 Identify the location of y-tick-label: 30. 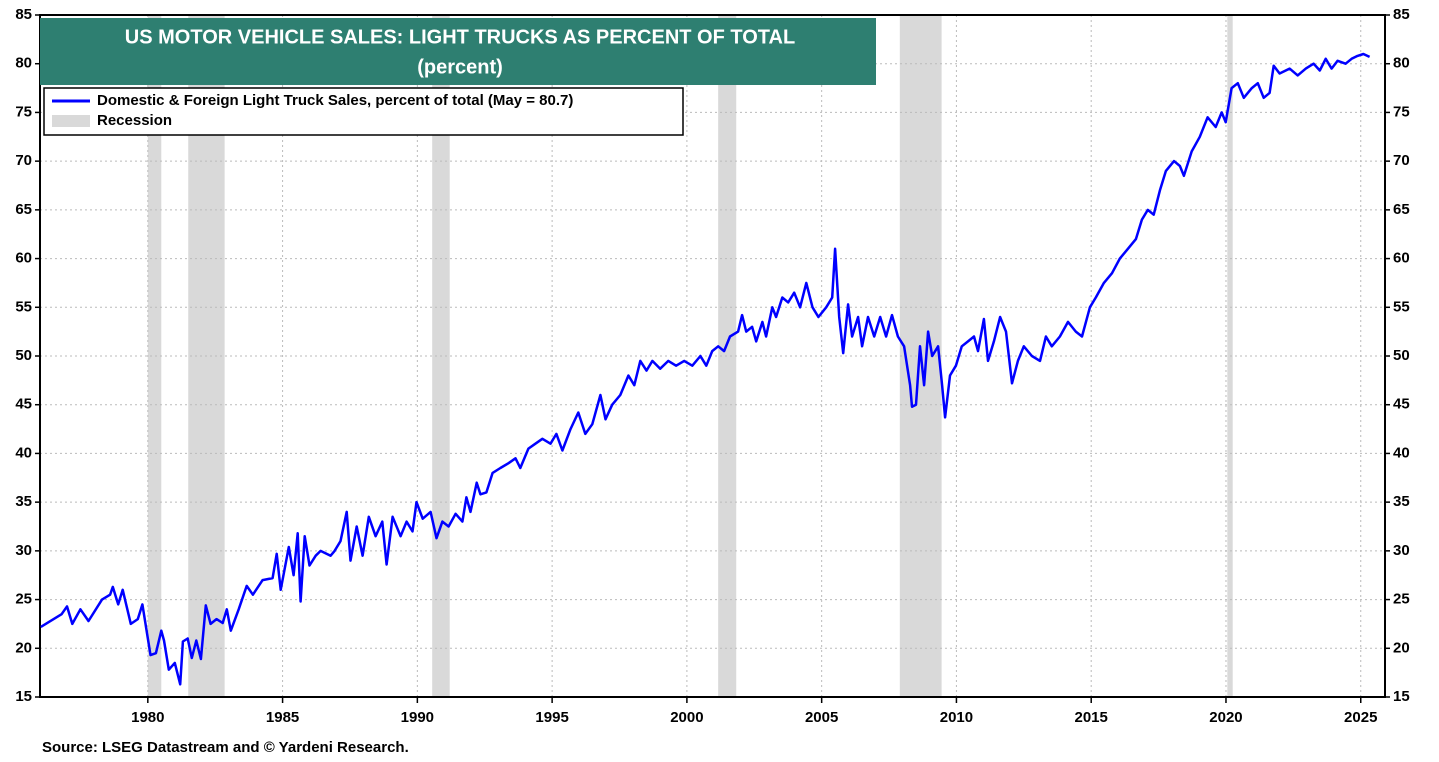
(23, 550).